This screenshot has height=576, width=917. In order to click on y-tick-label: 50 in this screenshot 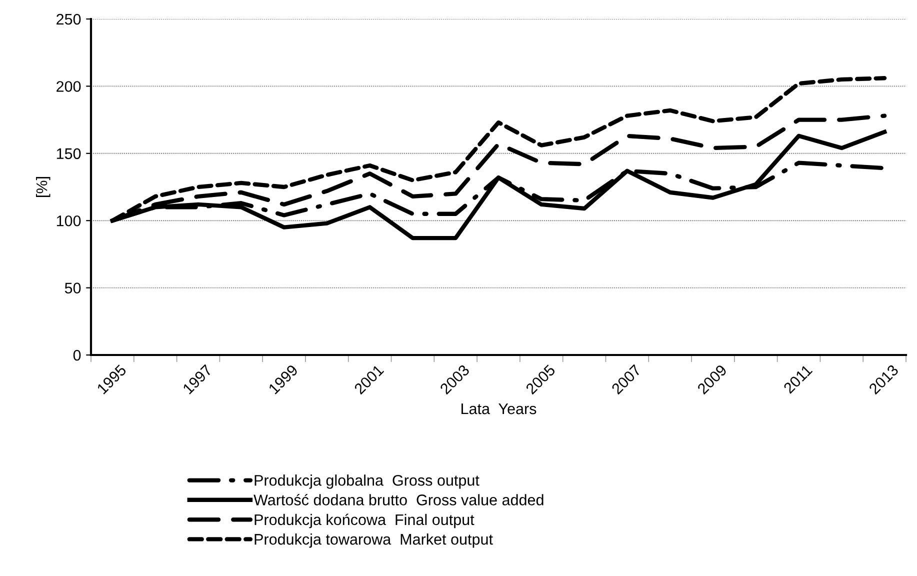, I will do `click(72, 288)`.